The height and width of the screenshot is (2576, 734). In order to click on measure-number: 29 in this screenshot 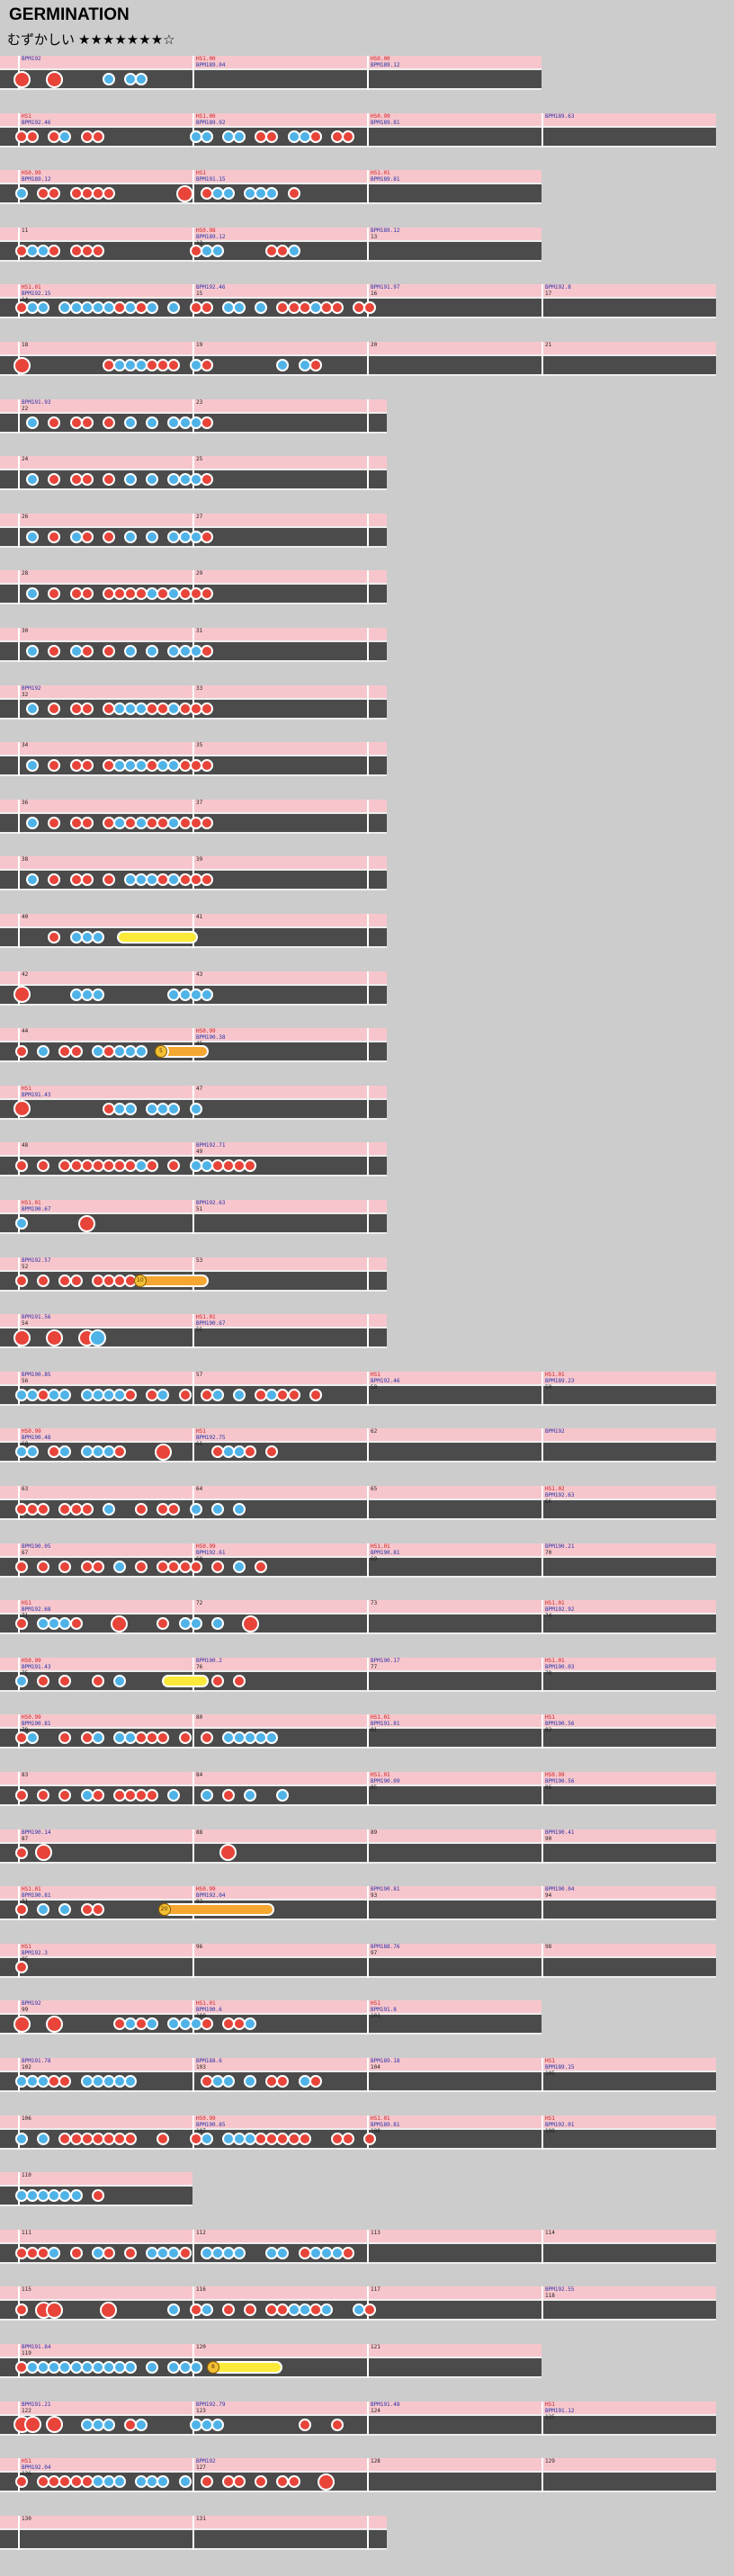, I will do `click(199, 573)`.